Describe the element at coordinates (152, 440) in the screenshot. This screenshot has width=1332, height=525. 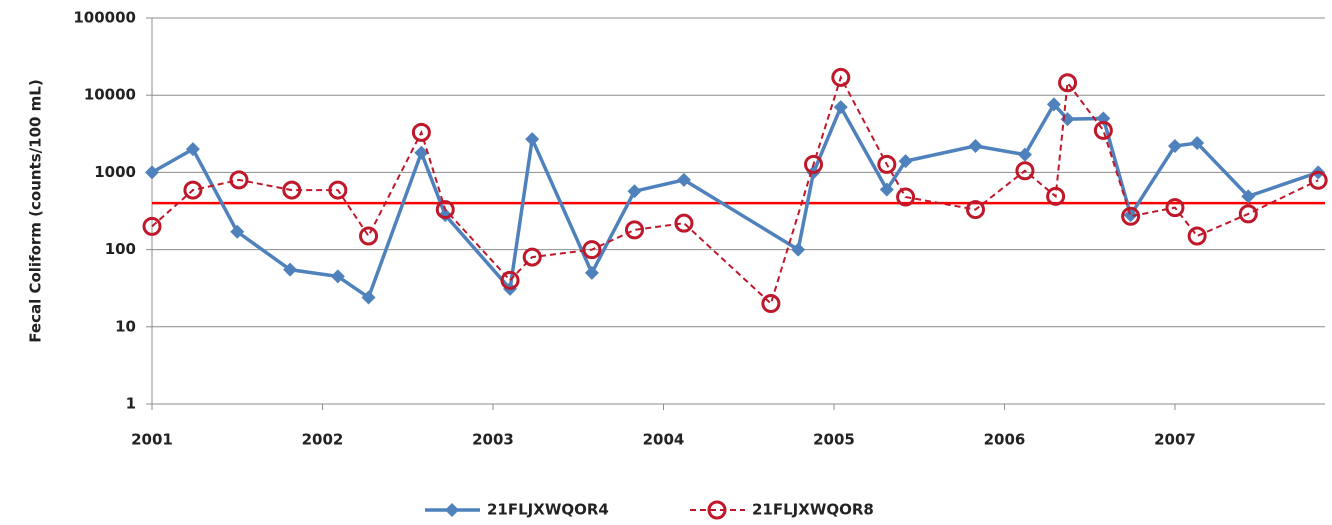
I see `x-tick-label: 2001` at that location.